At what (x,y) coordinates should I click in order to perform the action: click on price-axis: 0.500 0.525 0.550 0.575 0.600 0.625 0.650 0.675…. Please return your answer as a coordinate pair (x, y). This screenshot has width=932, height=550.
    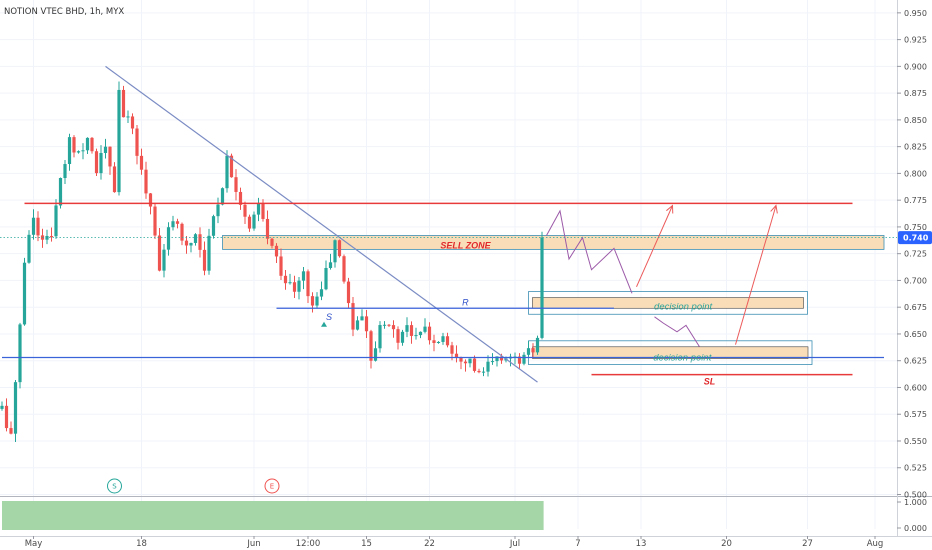
    Looking at the image, I should click on (914, 268).